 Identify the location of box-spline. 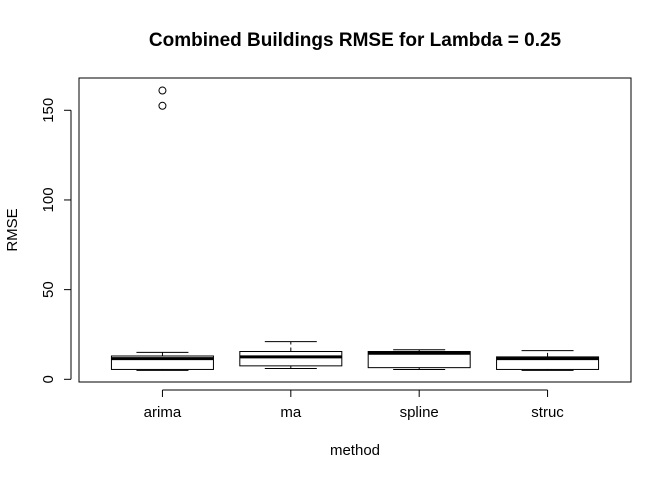
(419, 359).